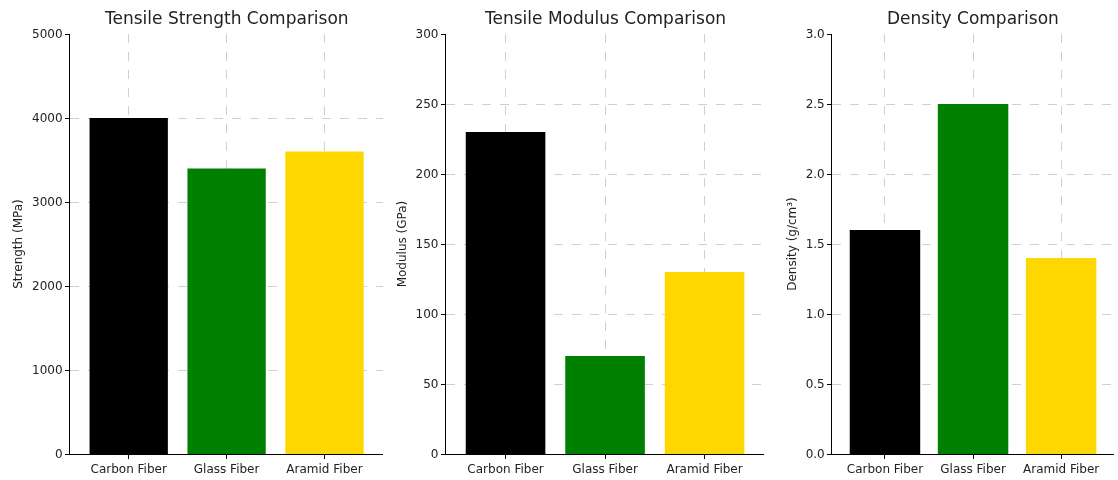 The width and height of the screenshot is (1118, 480). What do you see at coordinates (815, 104) in the screenshot?
I see `y-tick-label: 2.5` at bounding box center [815, 104].